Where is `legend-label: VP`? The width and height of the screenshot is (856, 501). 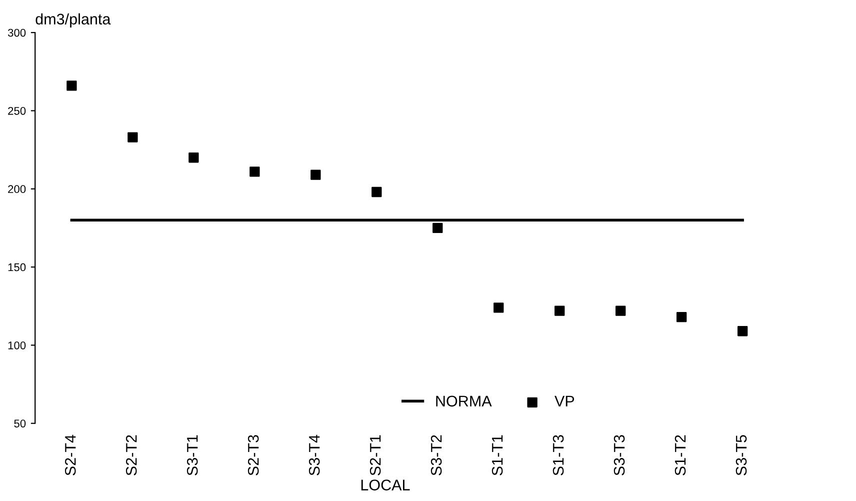
legend-label: VP is located at coordinates (564, 401).